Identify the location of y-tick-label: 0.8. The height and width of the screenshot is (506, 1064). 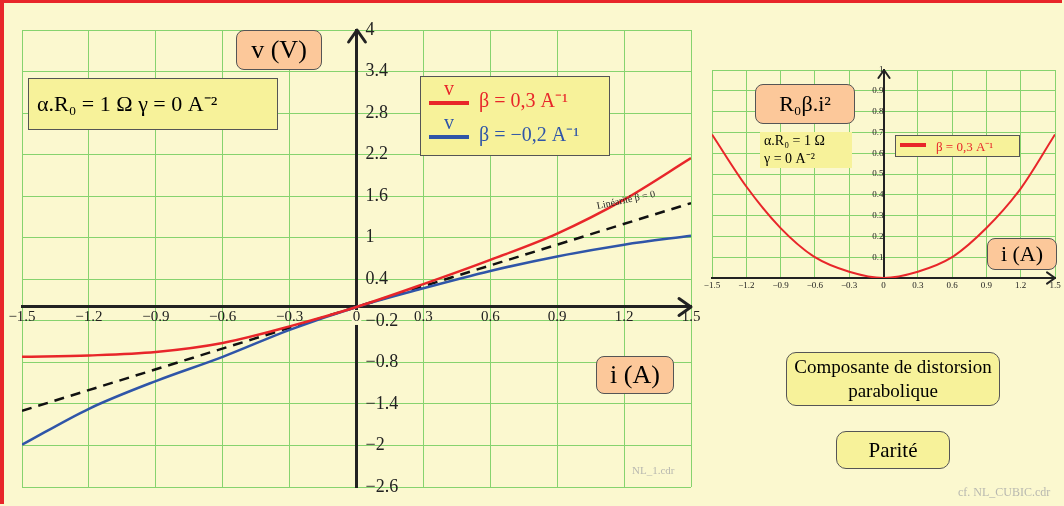
(878, 110).